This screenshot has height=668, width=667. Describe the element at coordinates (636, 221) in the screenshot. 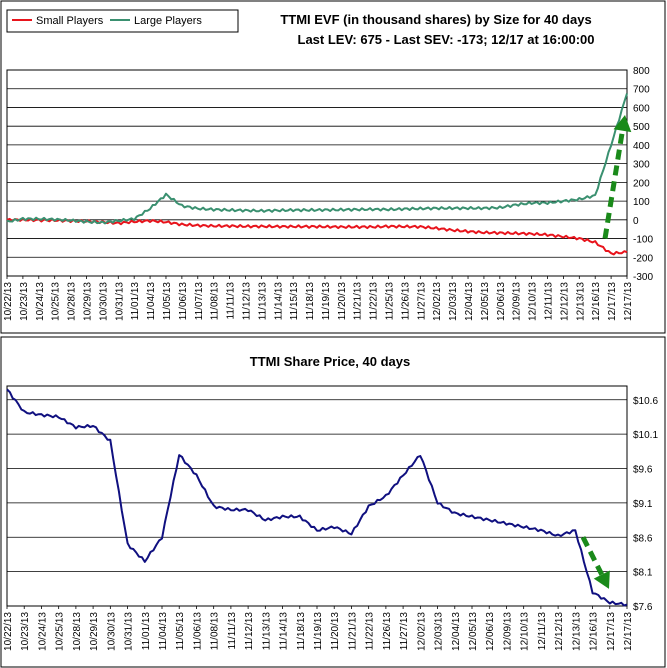

I see `y-tick-label: 0` at that location.